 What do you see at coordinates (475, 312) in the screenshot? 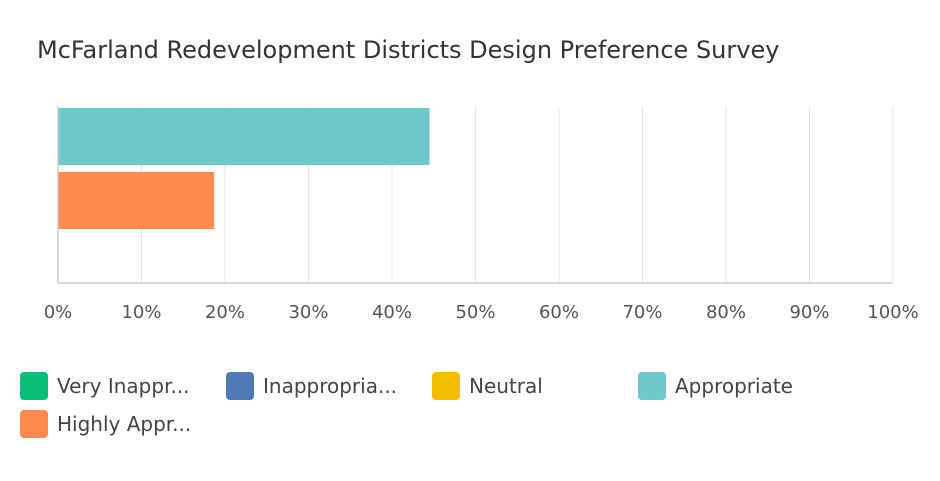
I see `x-tick-label: 50%` at bounding box center [475, 312].